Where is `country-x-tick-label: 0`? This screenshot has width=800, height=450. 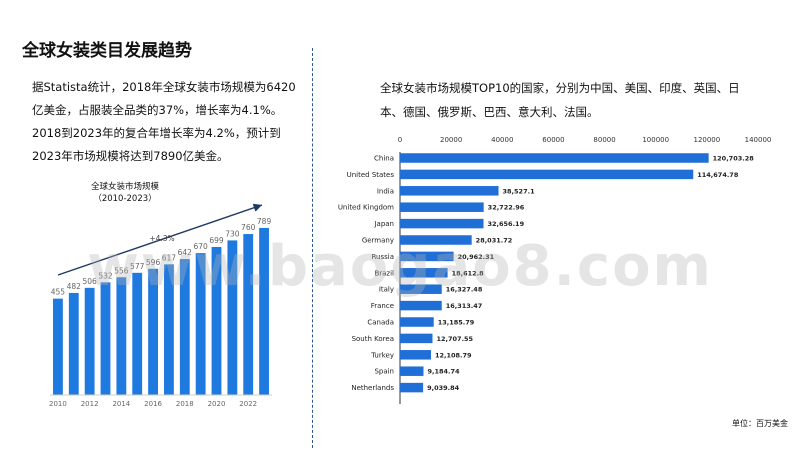
country-x-tick-label: 0 is located at coordinates (400, 140).